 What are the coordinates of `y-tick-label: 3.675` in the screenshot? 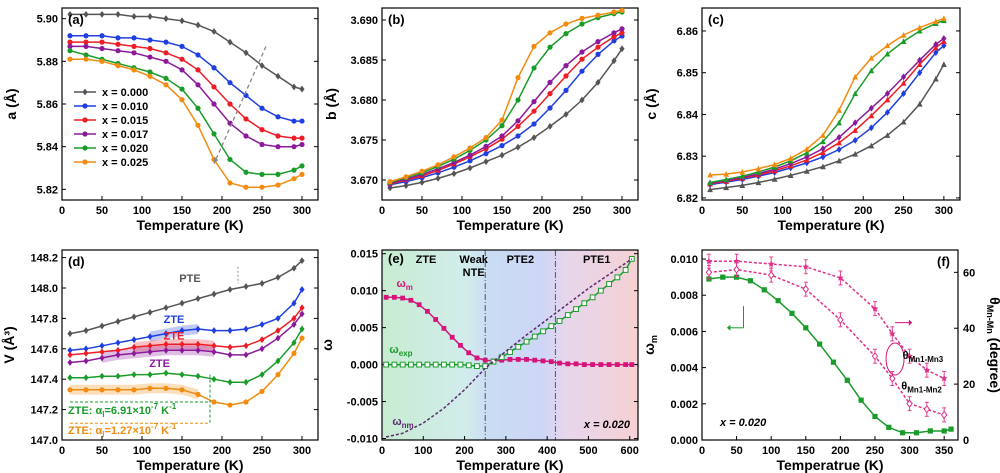 It's located at (364, 141).